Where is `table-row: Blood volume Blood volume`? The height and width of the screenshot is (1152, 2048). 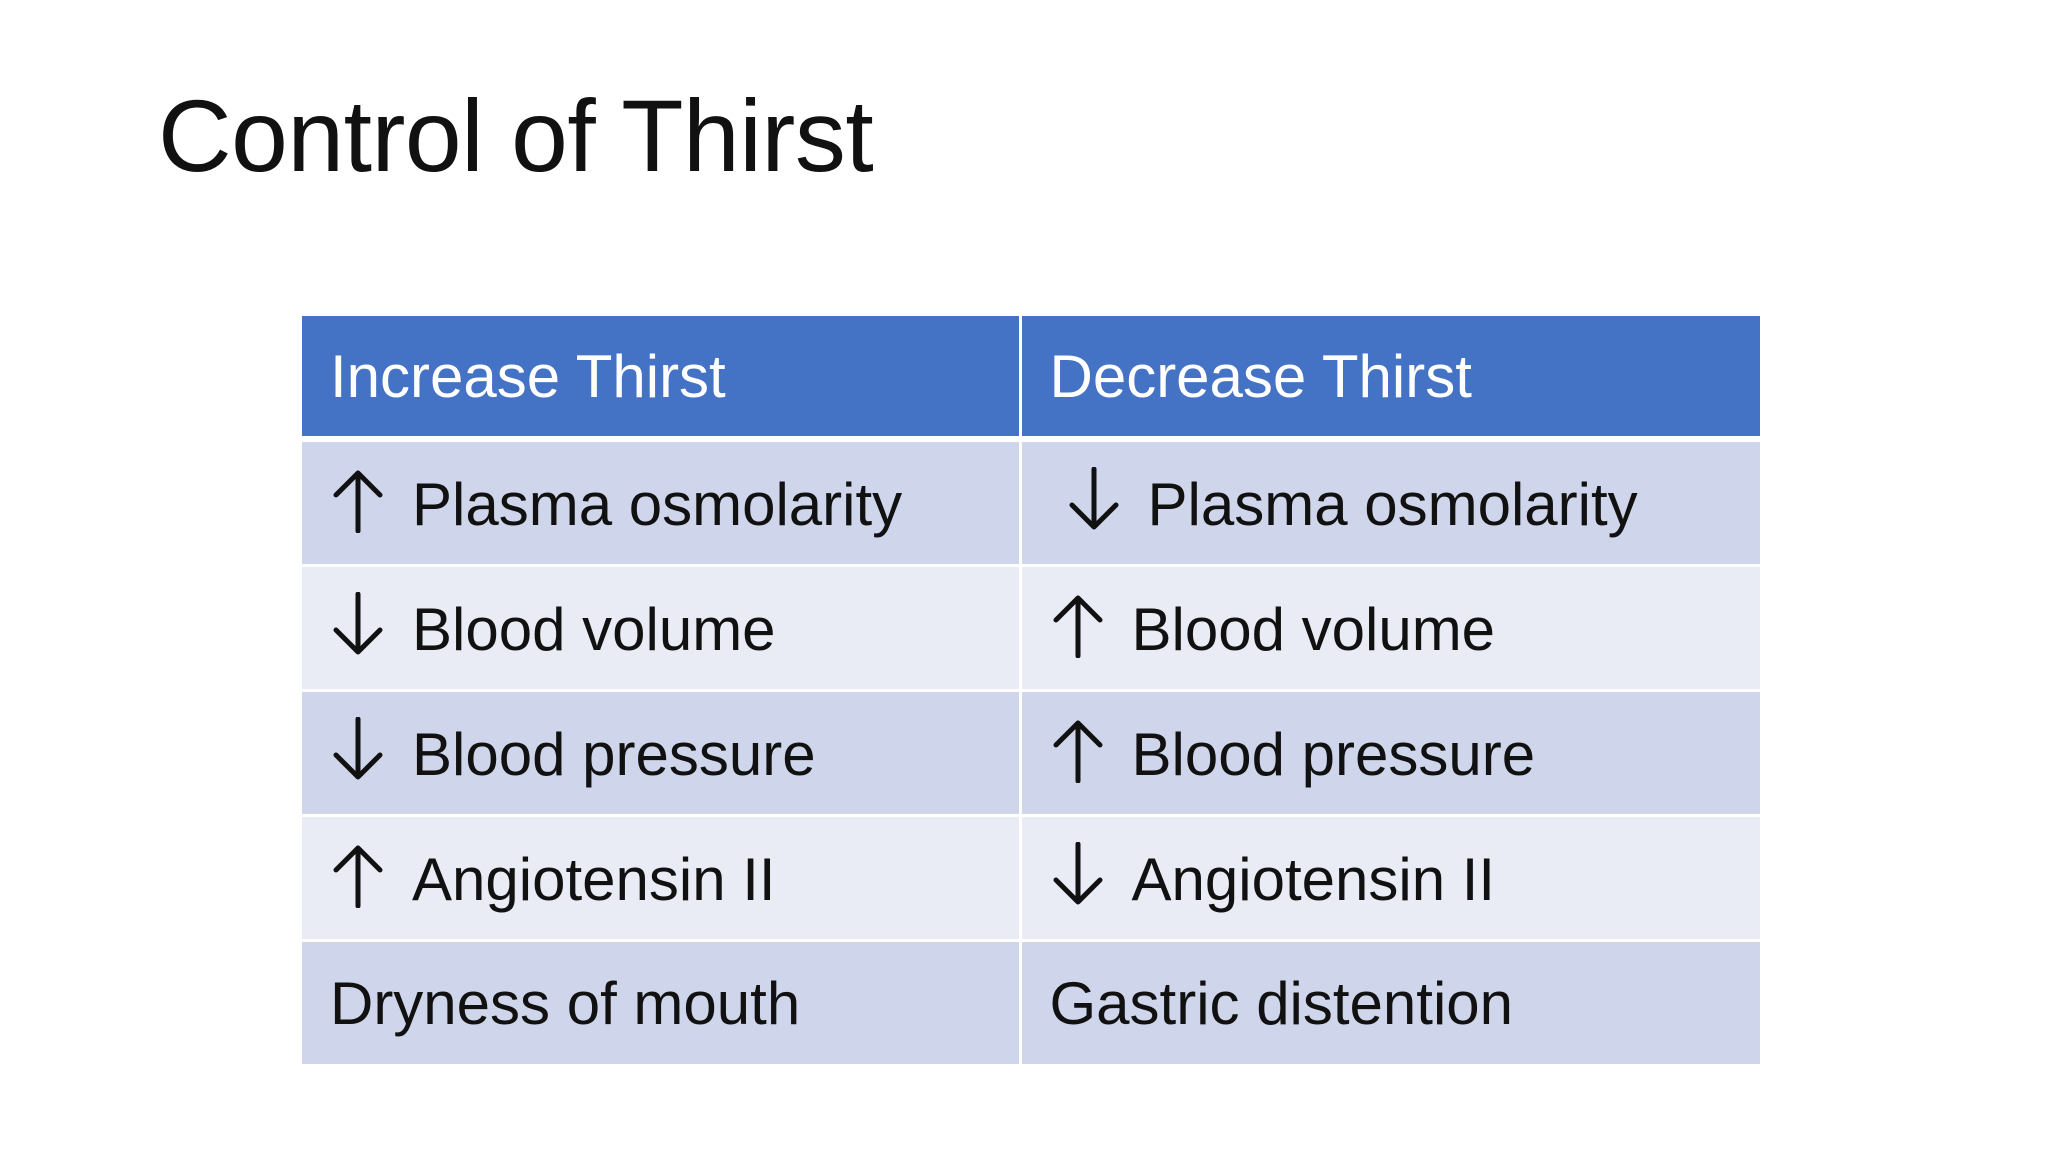 table-row: Blood volume Blood volume is located at coordinates (1031, 628).